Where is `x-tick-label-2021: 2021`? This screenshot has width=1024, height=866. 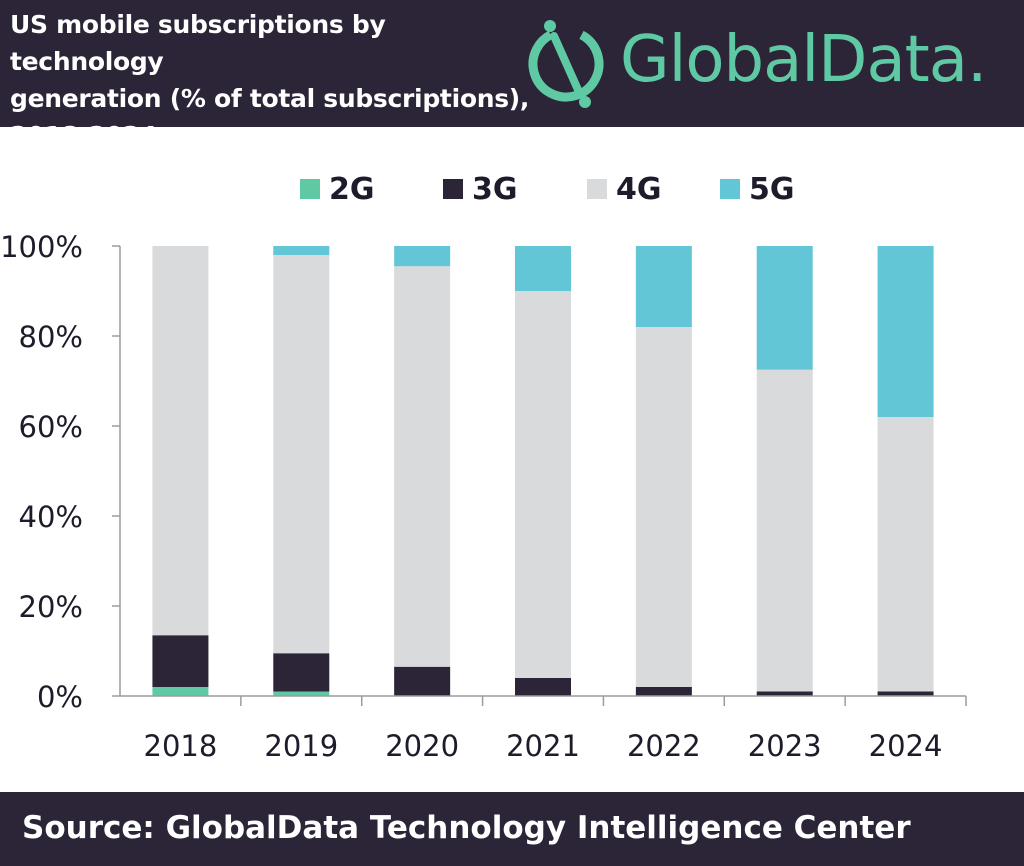
x-tick-label-2021: 2021 is located at coordinates (543, 746).